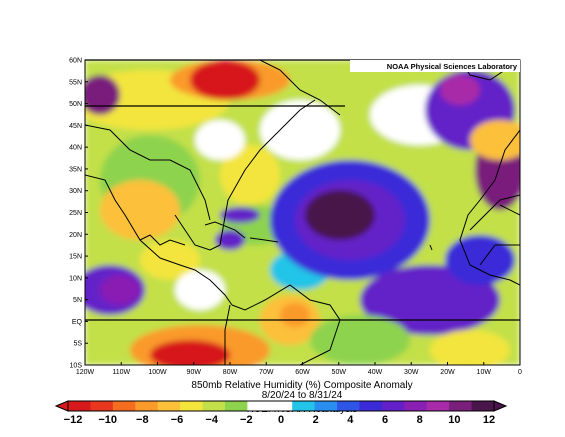  What do you see at coordinates (500, 406) in the screenshot?
I see `colorbar-max-arrow` at bounding box center [500, 406].